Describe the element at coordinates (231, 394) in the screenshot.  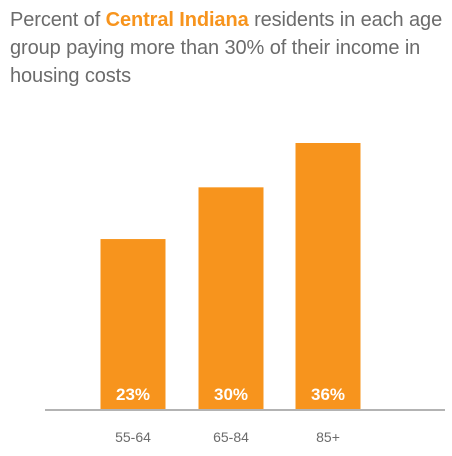
I see `bar-value-label: 30%` at that location.